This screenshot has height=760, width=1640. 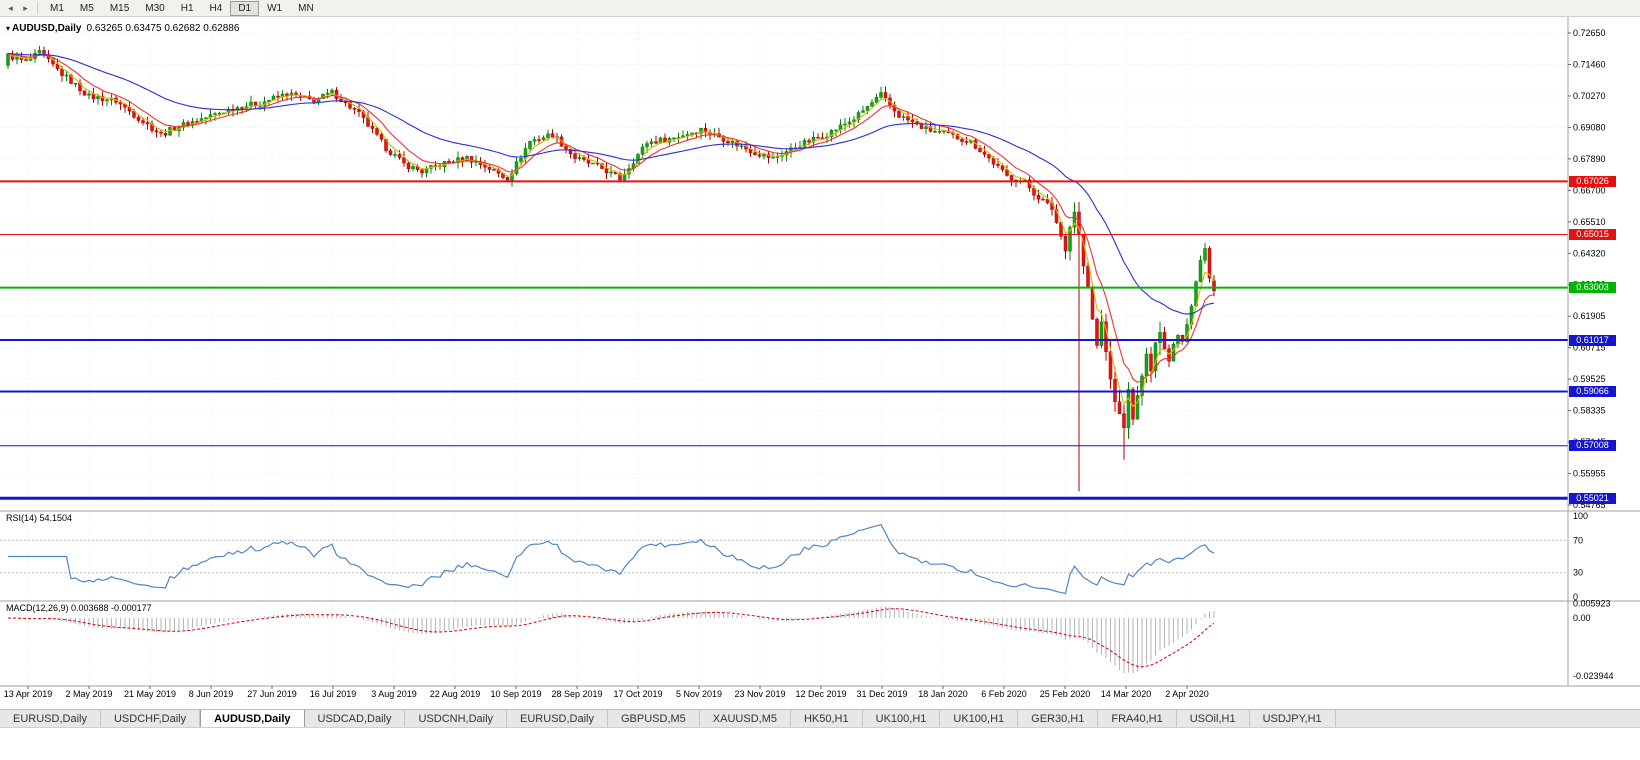 What do you see at coordinates (456, 718) in the screenshot?
I see `chart-tab-usdcnh-daily: USDCNH,Daily` at bounding box center [456, 718].